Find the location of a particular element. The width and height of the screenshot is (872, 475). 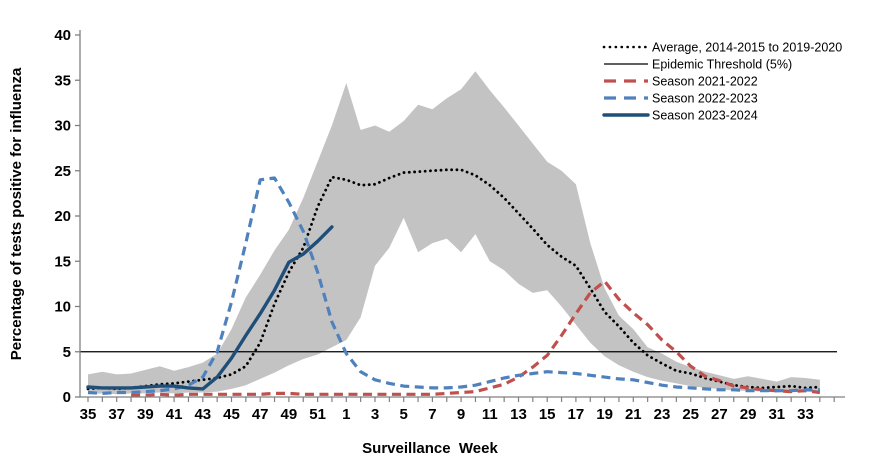

legend-item: Average, 2014-2015 to 2019-2020 is located at coordinates (722, 48).